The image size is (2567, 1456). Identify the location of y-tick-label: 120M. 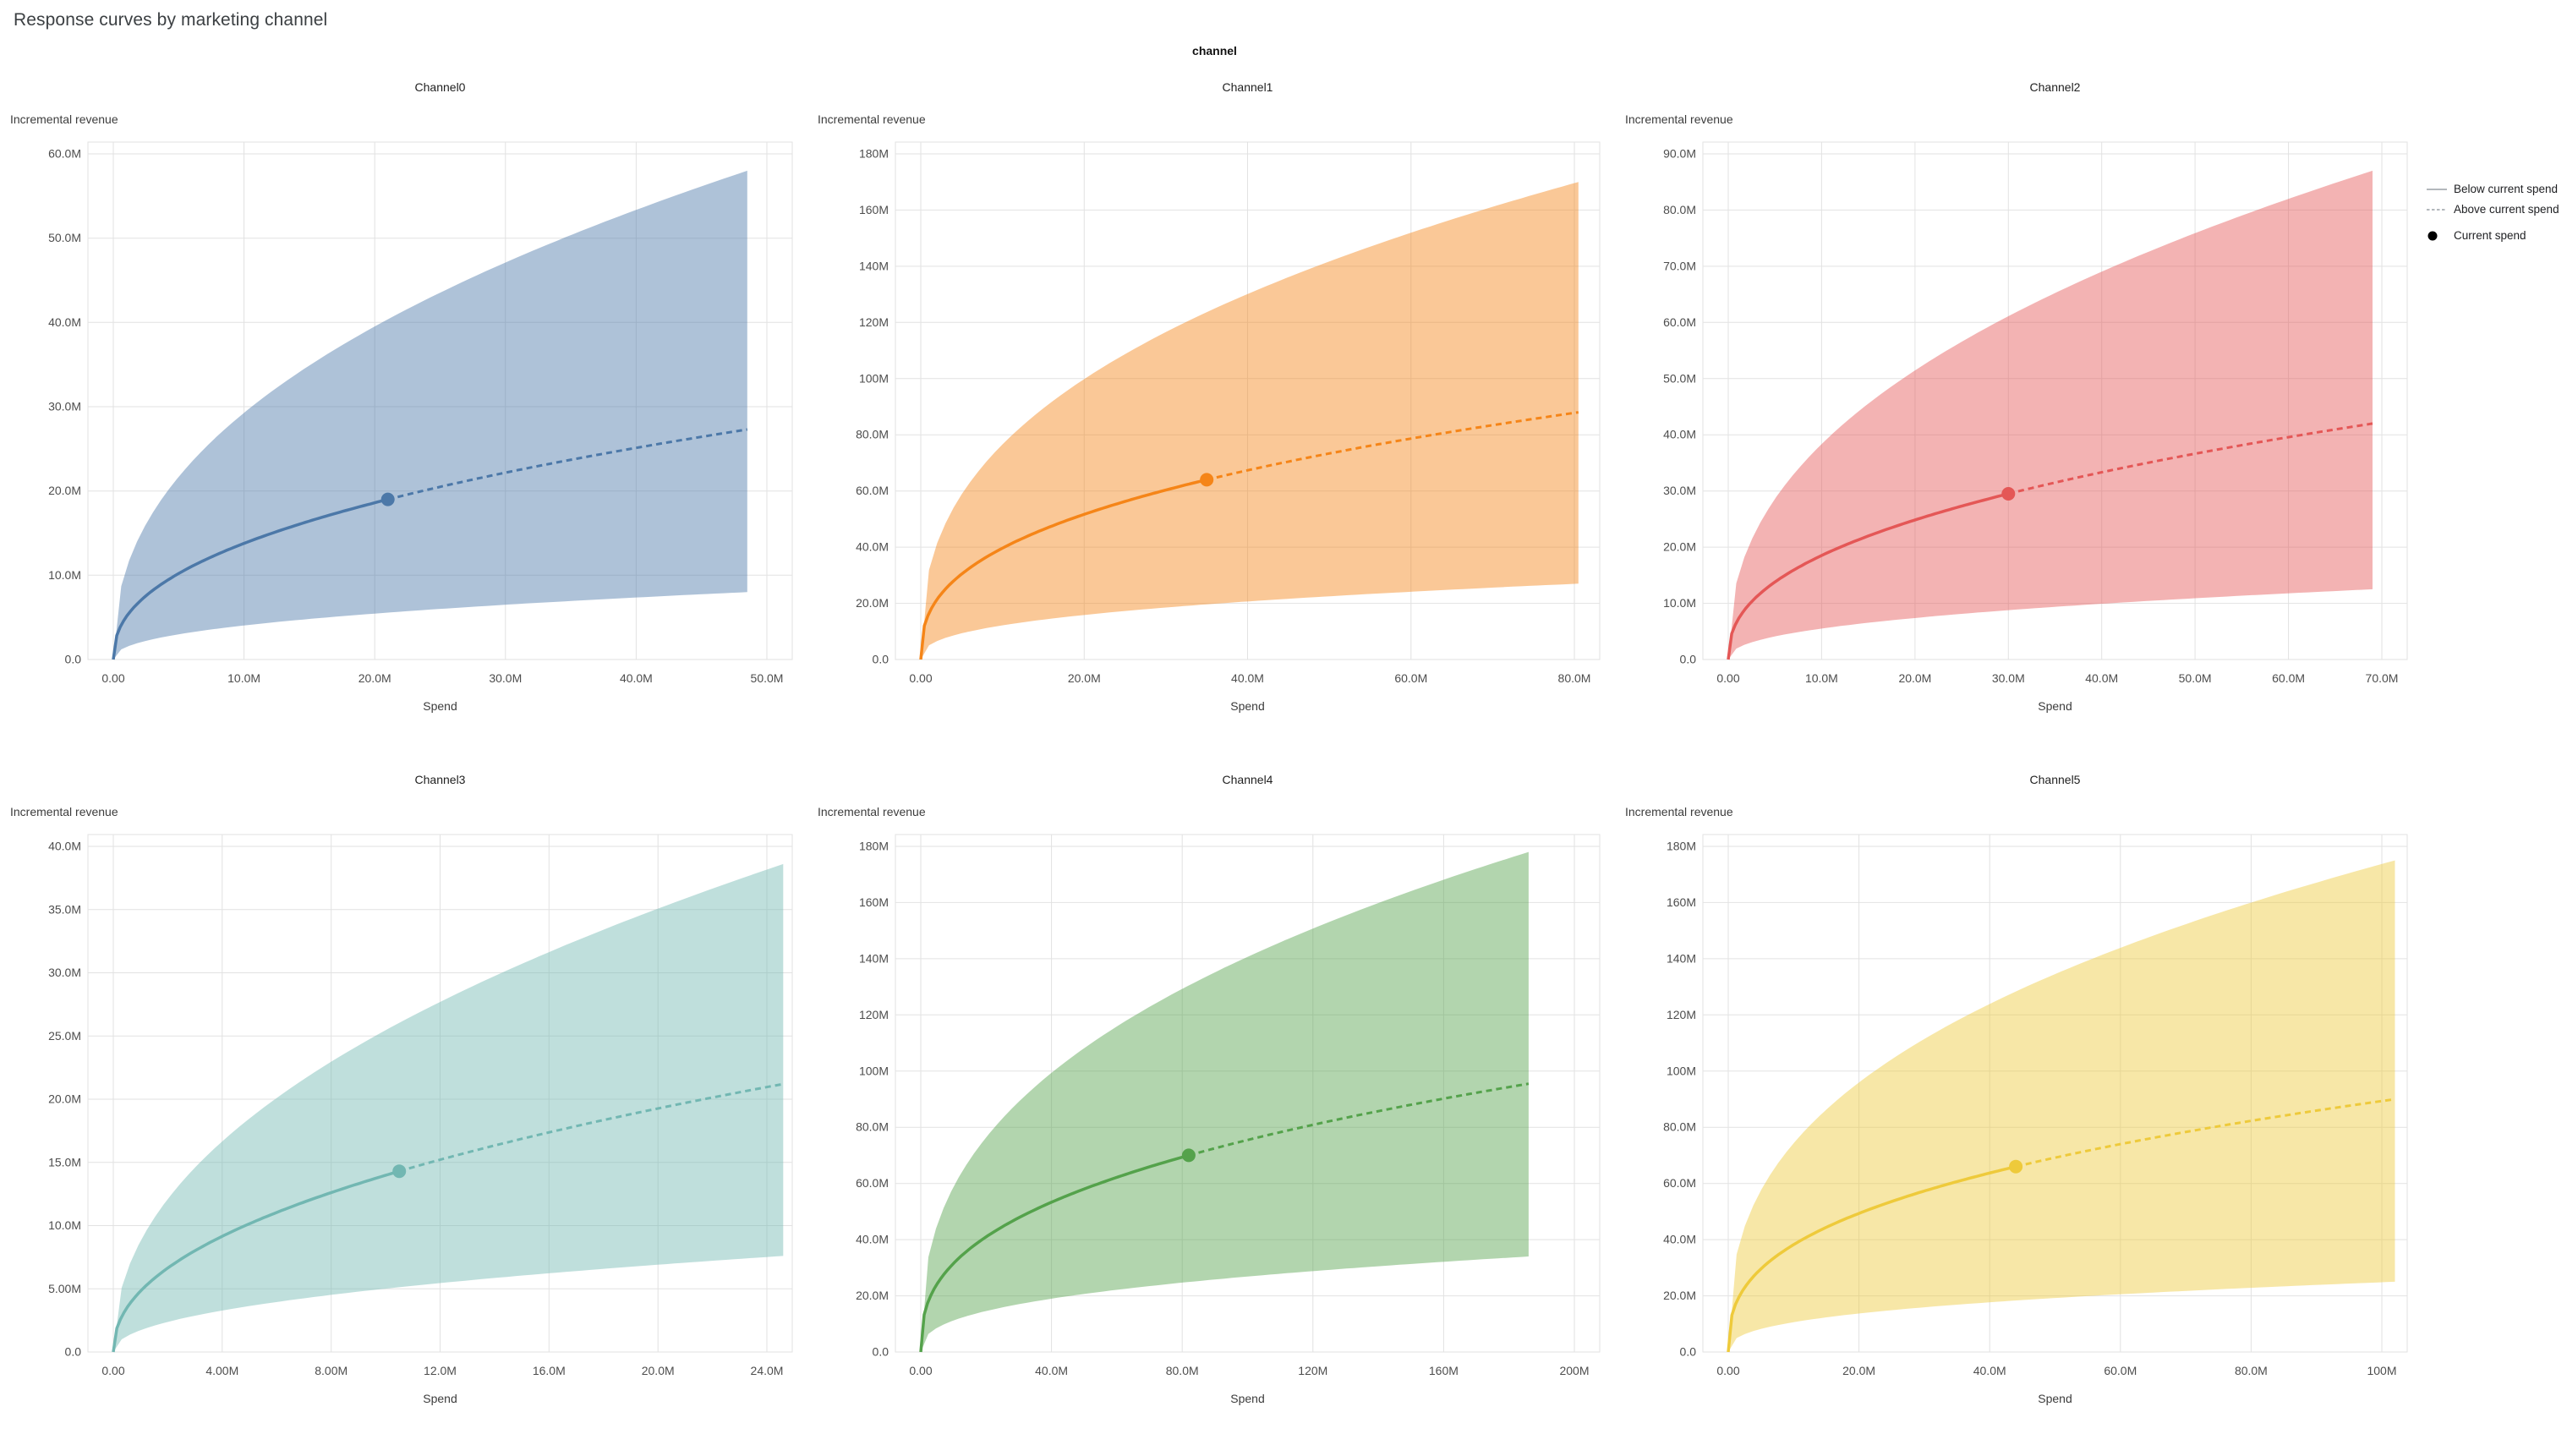
(874, 1015).